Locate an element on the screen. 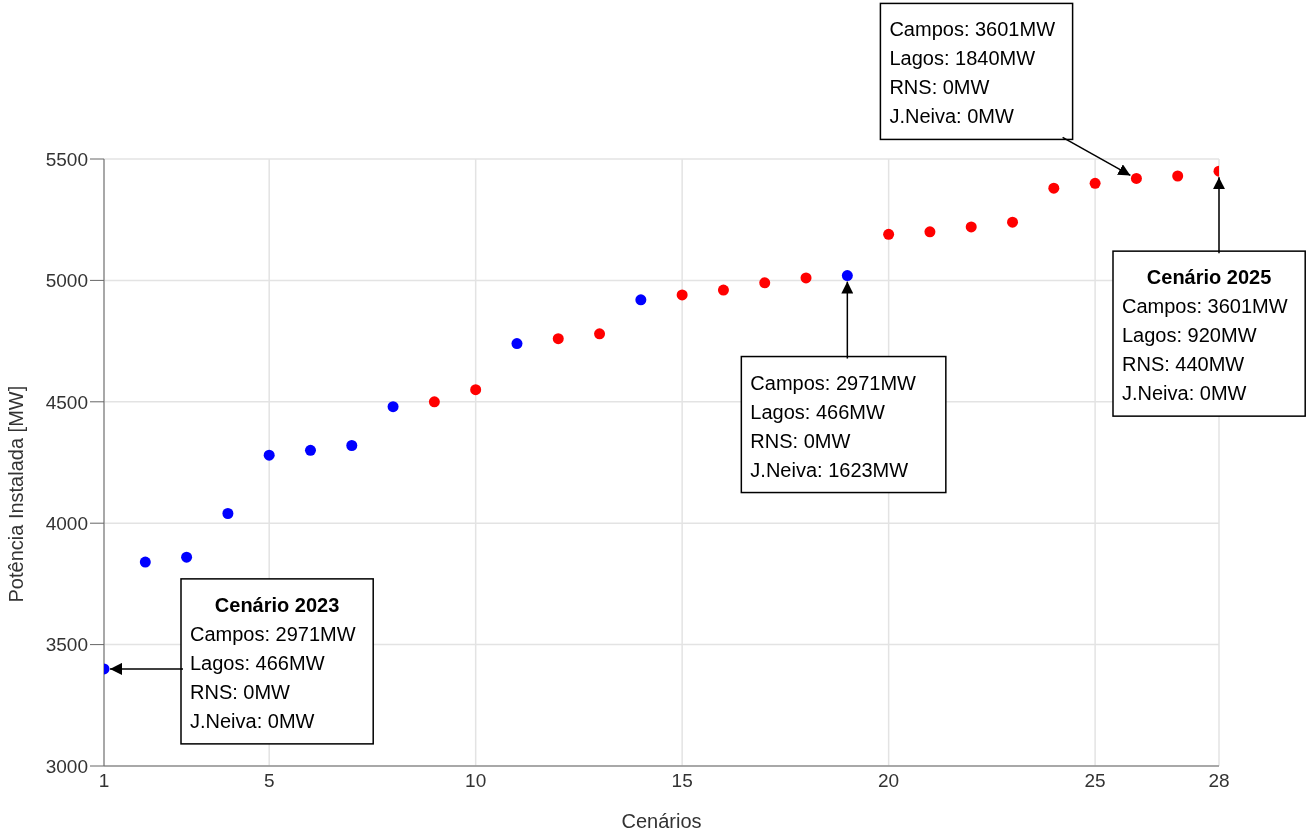 This screenshot has width=1313, height=834. x-tick-label: 20 is located at coordinates (889, 781).